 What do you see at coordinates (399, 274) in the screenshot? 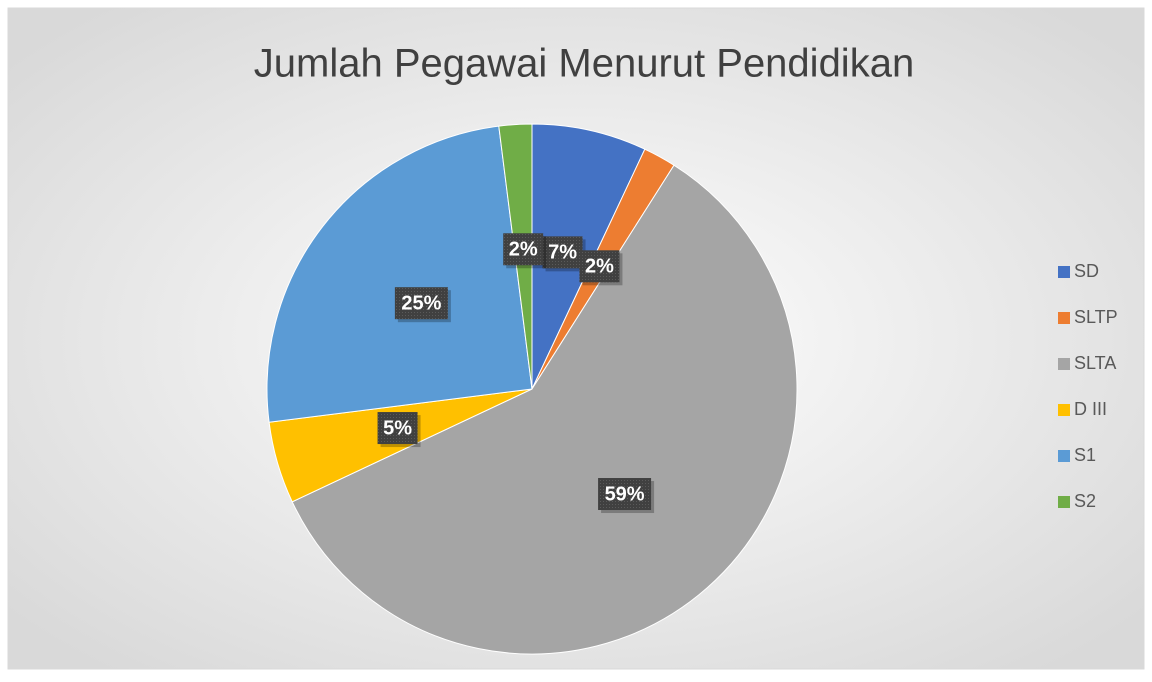
I see `pie-slice` at bounding box center [399, 274].